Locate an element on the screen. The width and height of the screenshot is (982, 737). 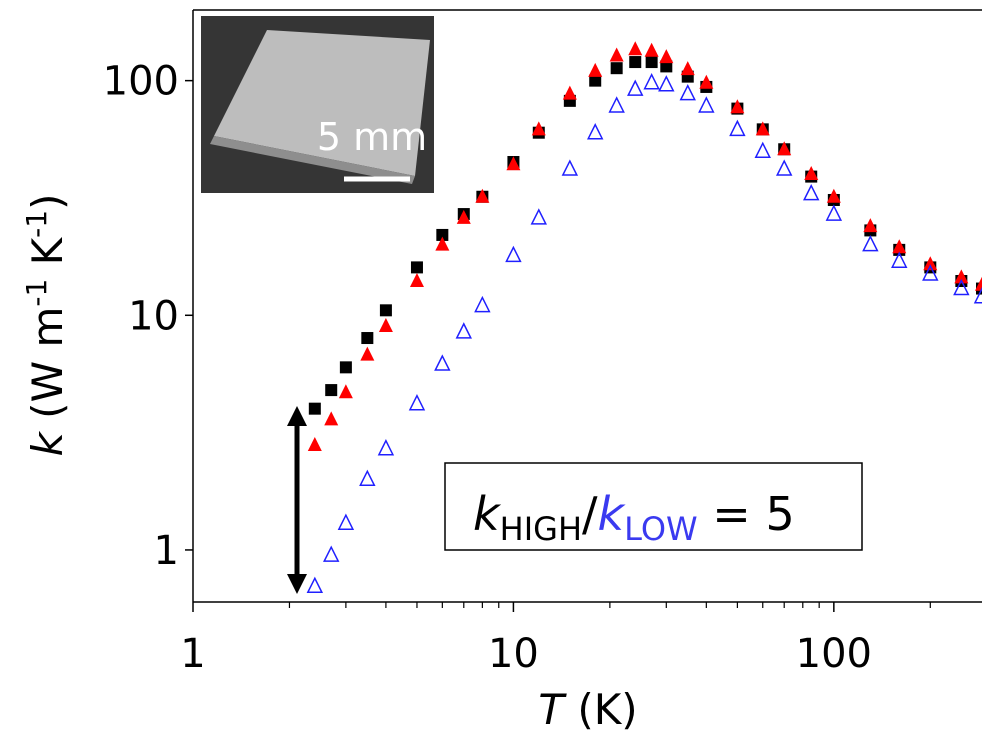
inset-photo: 5 mm is located at coordinates (317, 104).